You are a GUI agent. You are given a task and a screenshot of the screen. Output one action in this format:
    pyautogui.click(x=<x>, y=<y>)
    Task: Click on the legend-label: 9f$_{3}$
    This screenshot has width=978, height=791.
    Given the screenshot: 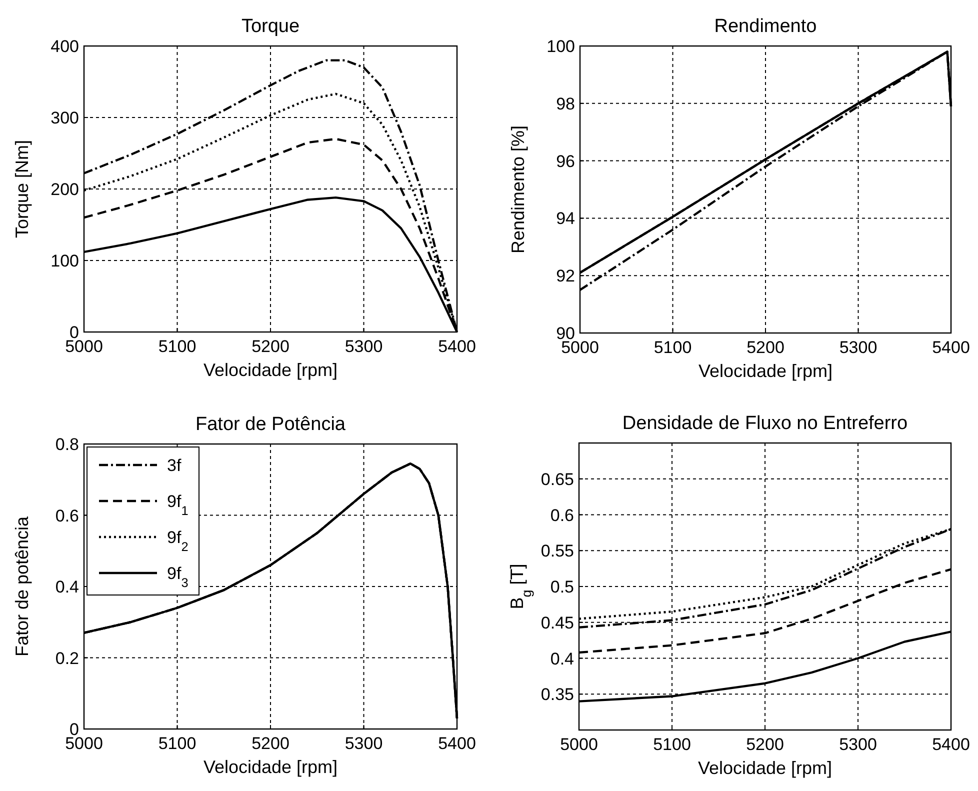 What is the action you would take?
    pyautogui.click(x=177, y=577)
    